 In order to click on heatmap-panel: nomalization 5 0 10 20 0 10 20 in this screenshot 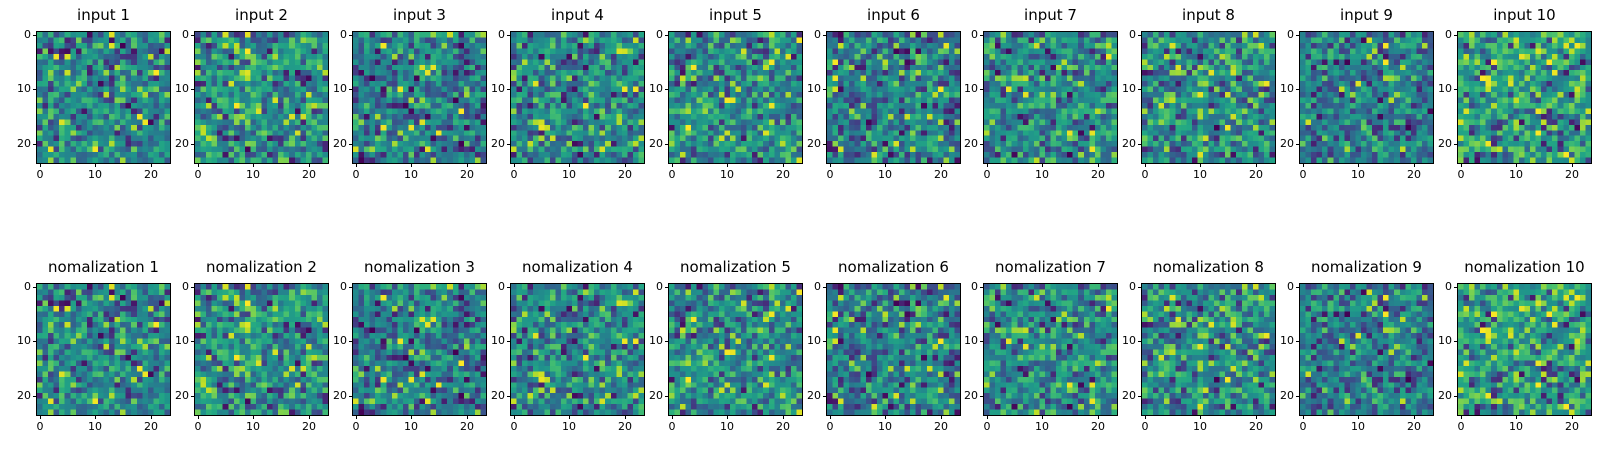, I will do `click(717, 350)`.